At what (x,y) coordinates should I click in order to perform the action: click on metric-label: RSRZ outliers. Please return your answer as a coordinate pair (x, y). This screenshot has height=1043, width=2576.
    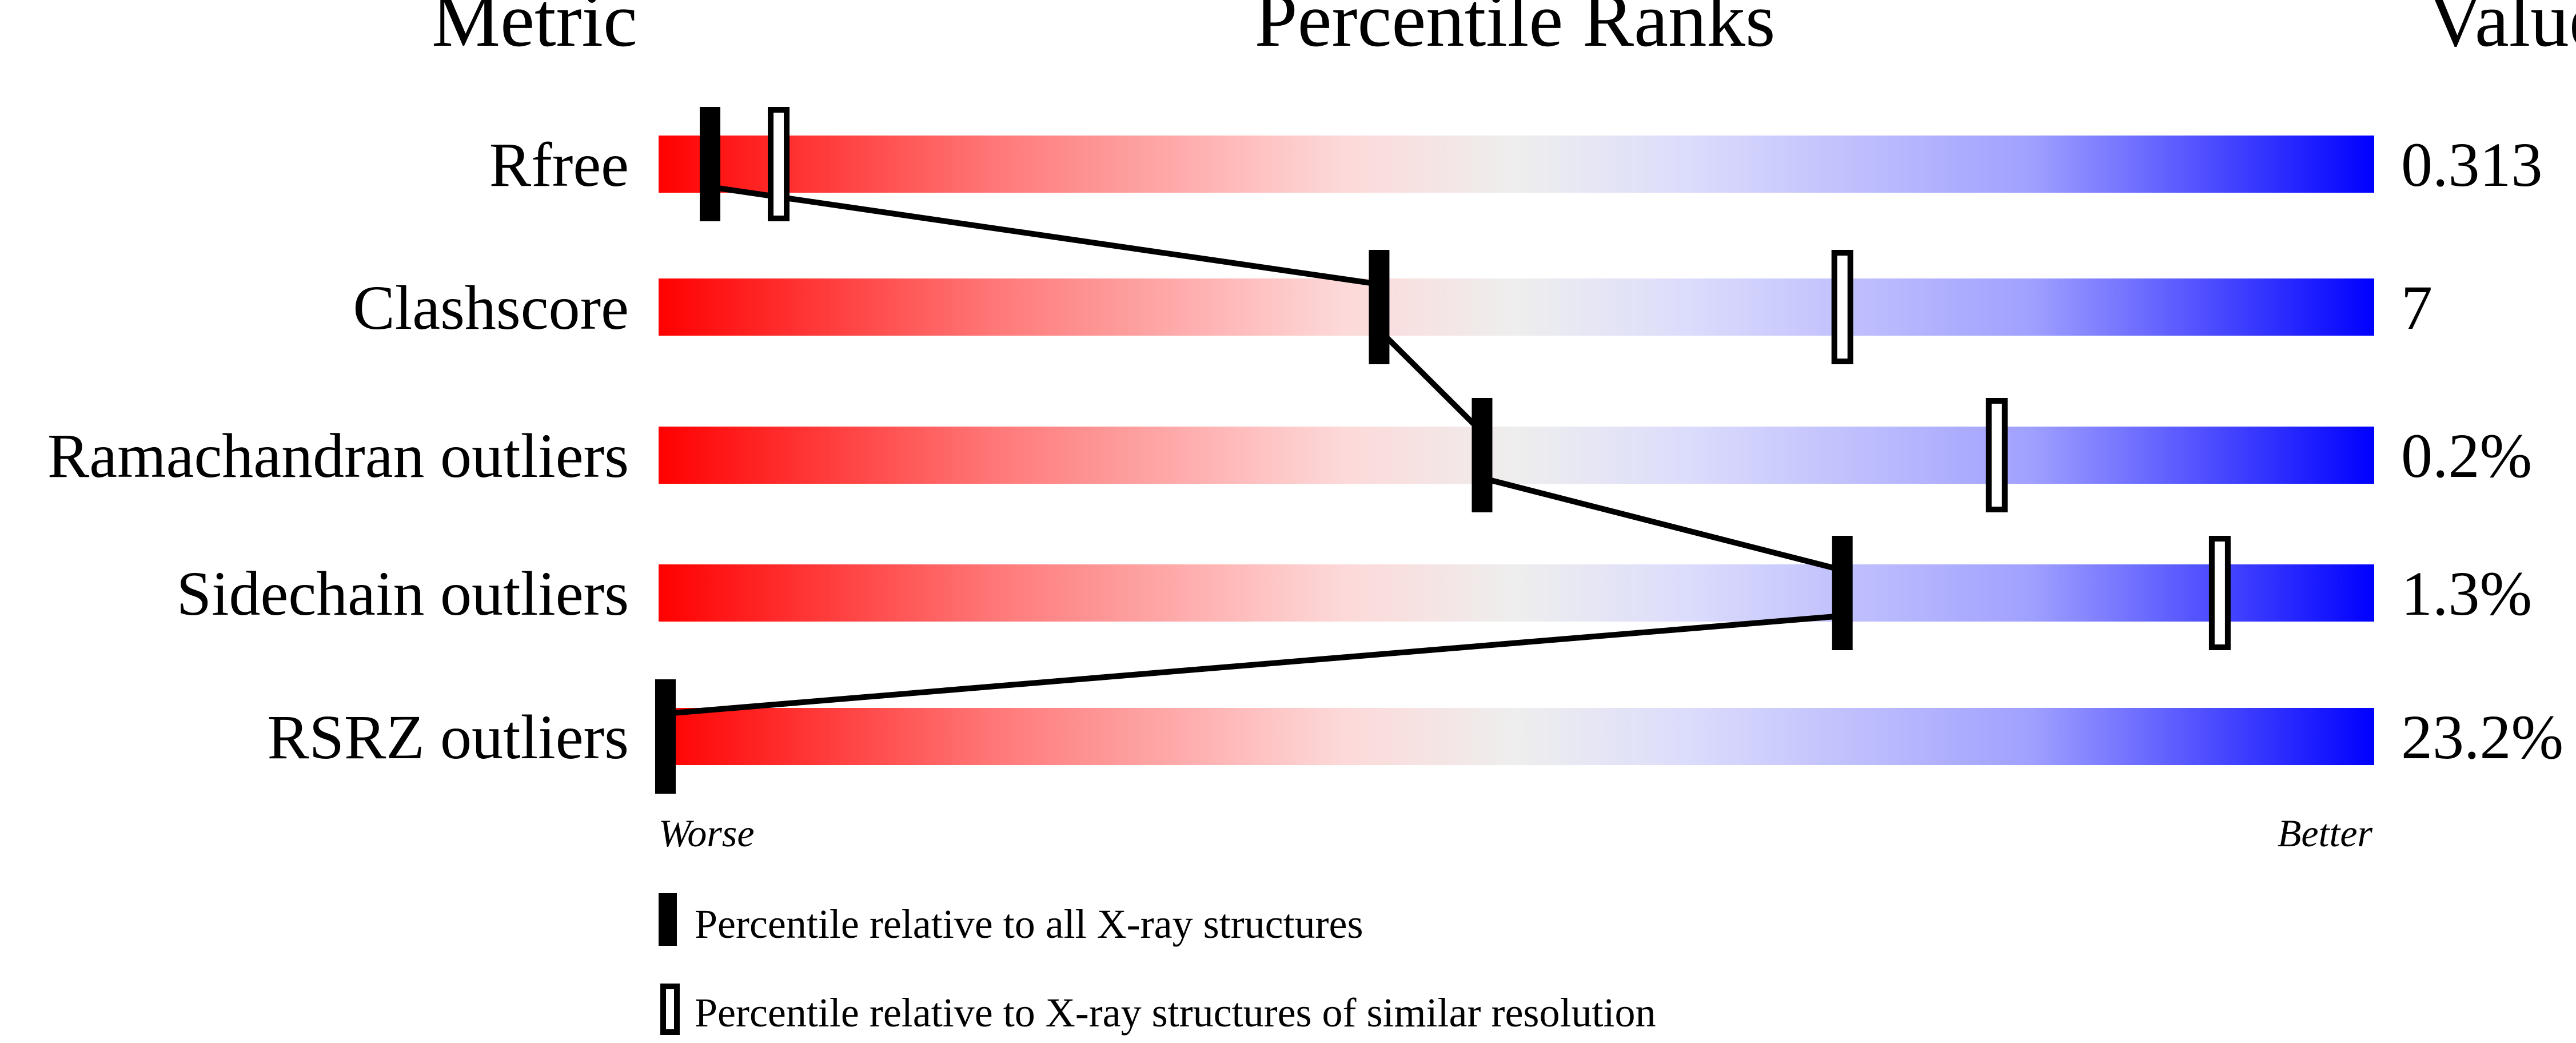
    Looking at the image, I should click on (448, 737).